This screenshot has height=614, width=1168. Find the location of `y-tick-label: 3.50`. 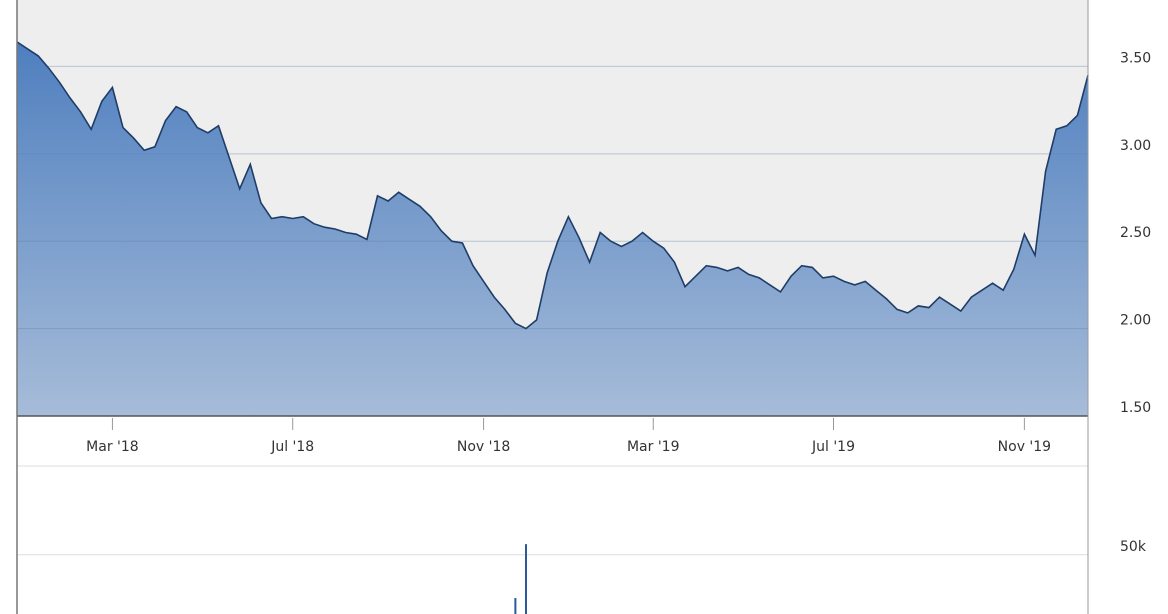

y-tick-label: 3.50 is located at coordinates (1135, 58).